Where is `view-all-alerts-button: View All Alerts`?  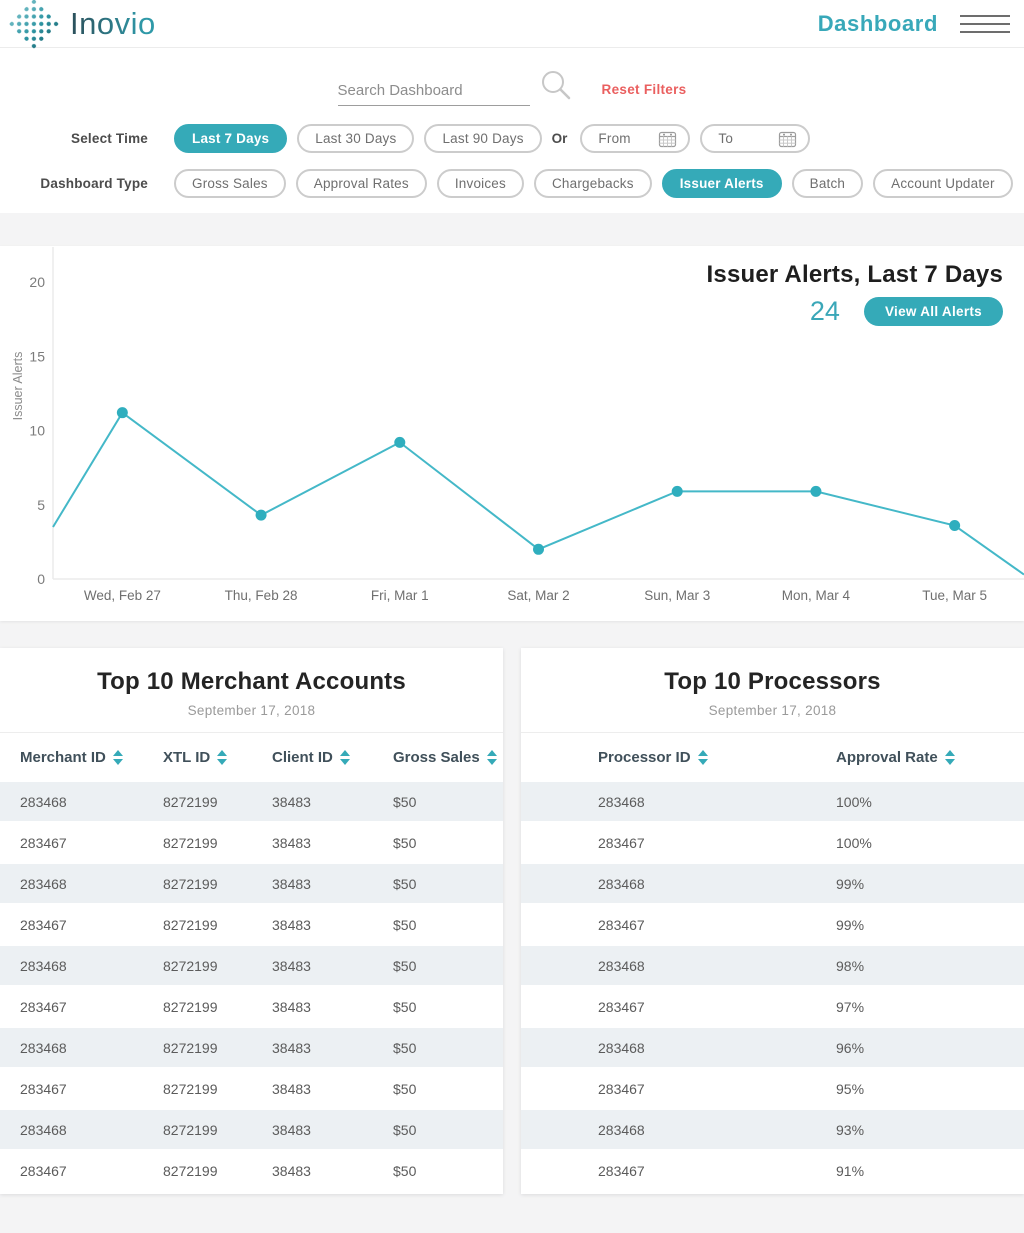
view-all-alerts-button: View All Alerts is located at coordinates (933, 311).